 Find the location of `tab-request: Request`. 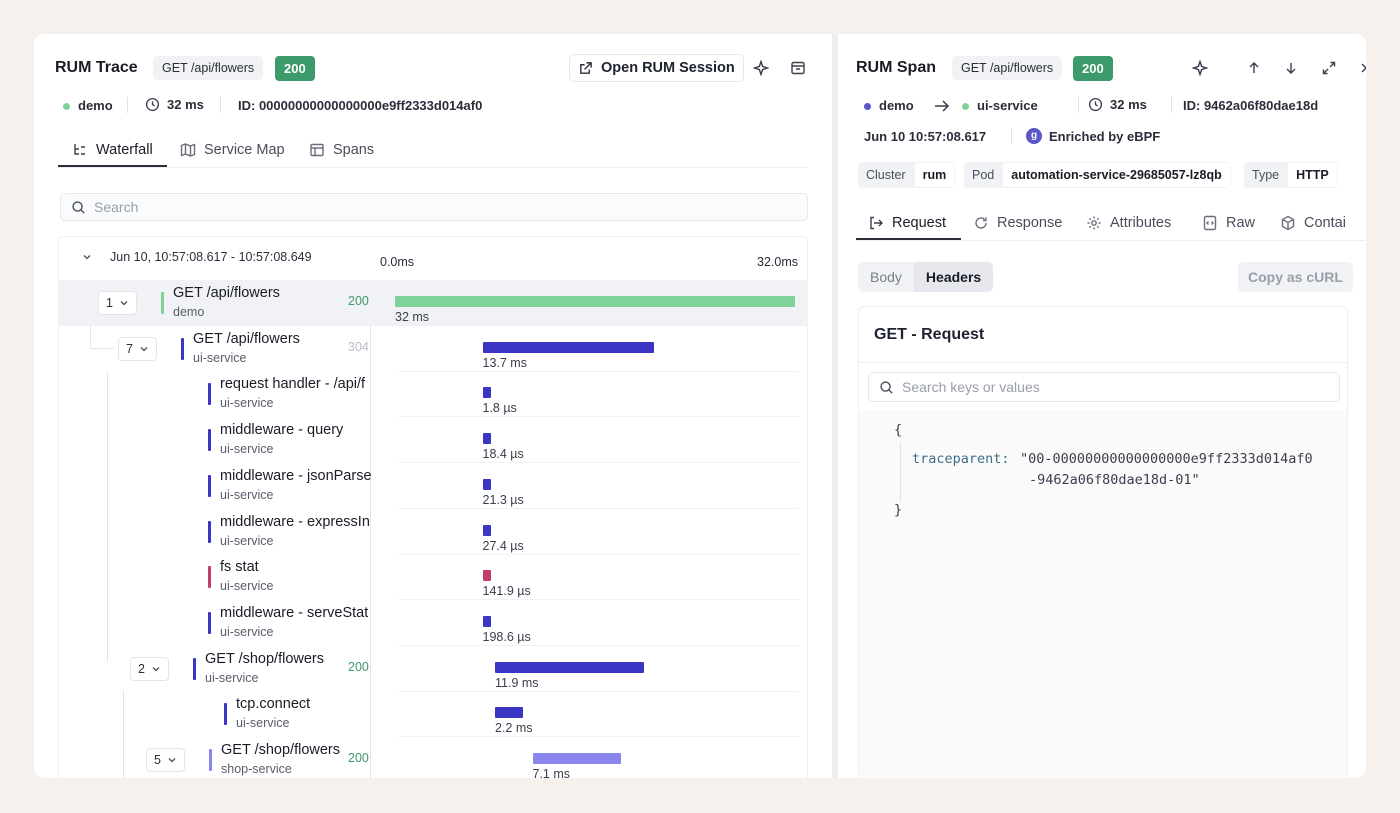

tab-request: Request is located at coordinates (907, 223).